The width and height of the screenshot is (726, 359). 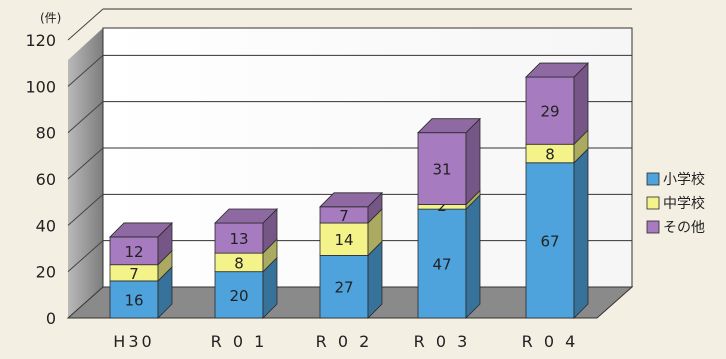 What do you see at coordinates (442, 341) in the screenshot?
I see `x-tick-label: R 0 3` at bounding box center [442, 341].